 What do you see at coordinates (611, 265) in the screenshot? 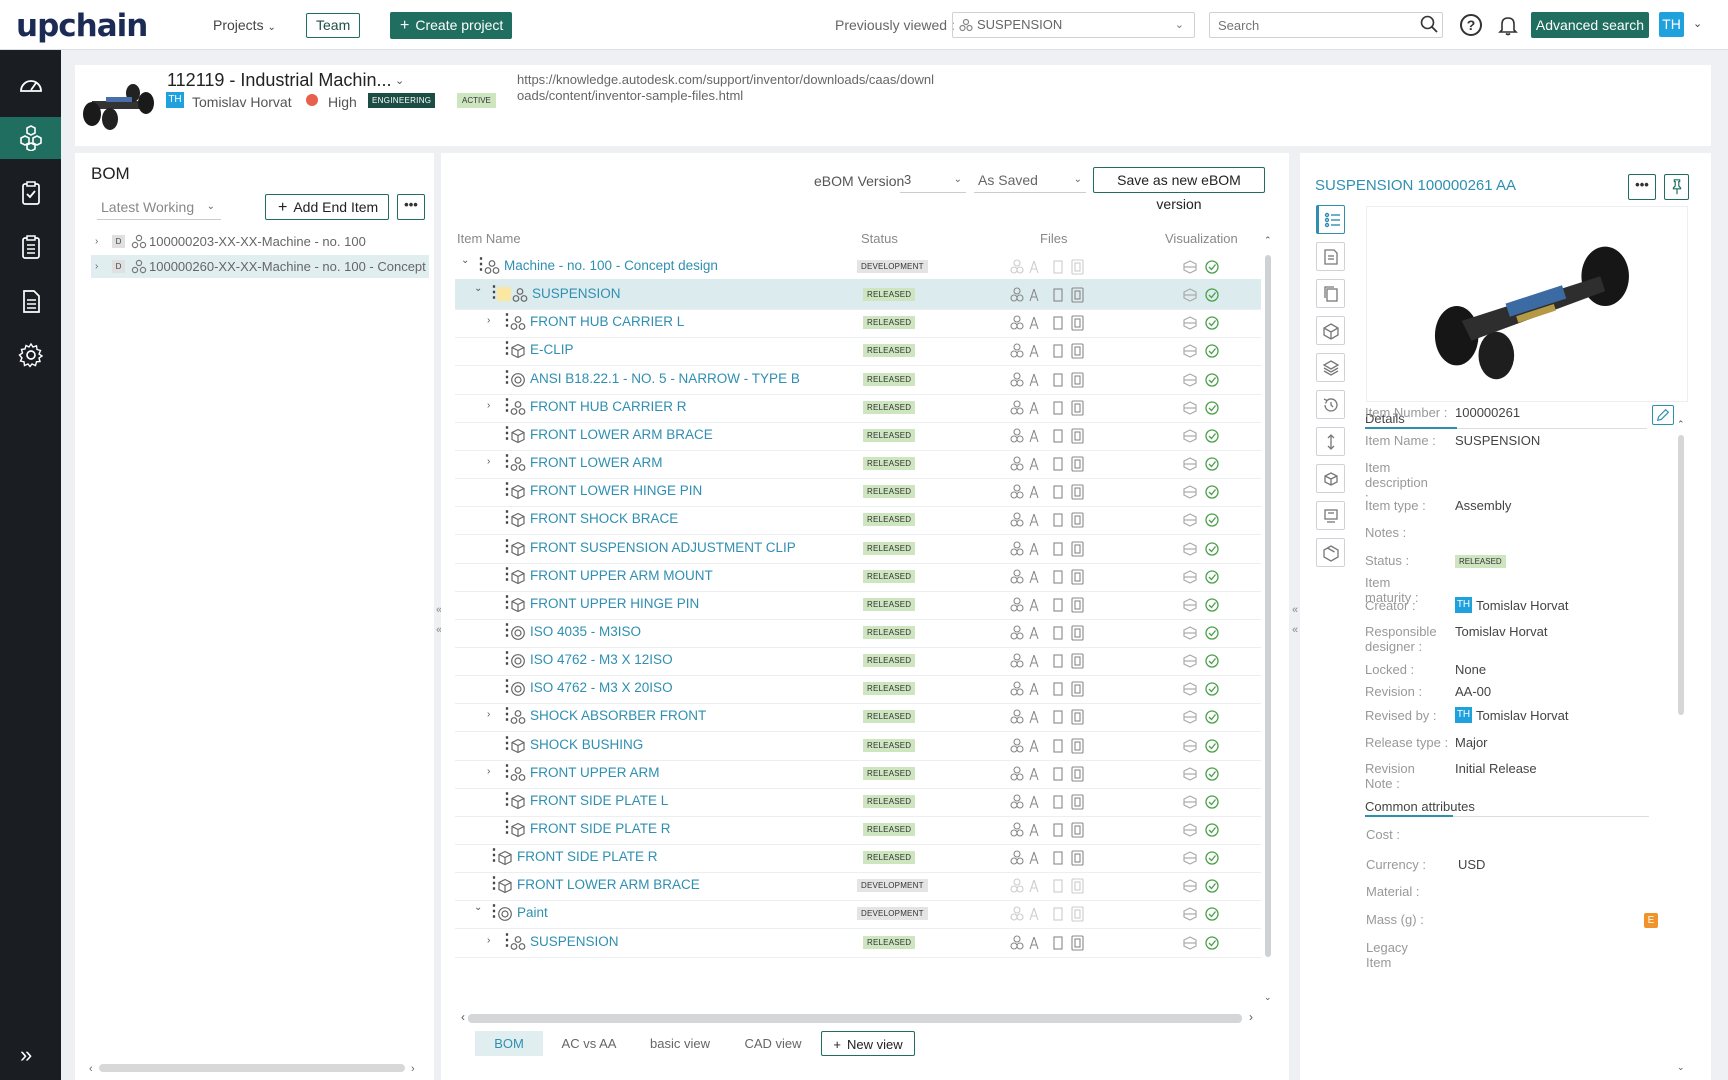
I see `tree-item-name: Machine - no. 100 - Concept design` at bounding box center [611, 265].